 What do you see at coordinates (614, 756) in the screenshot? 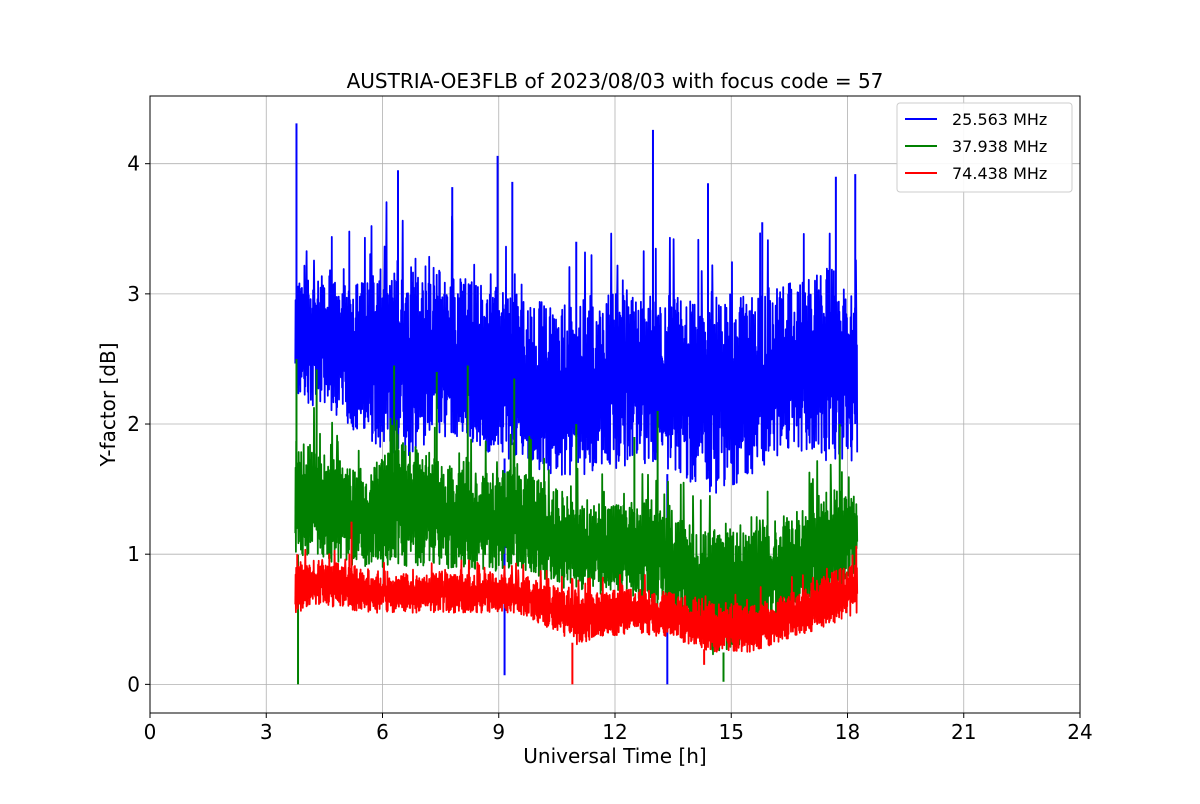
I see `x-axis-label: Universal Time [h]` at bounding box center [614, 756].